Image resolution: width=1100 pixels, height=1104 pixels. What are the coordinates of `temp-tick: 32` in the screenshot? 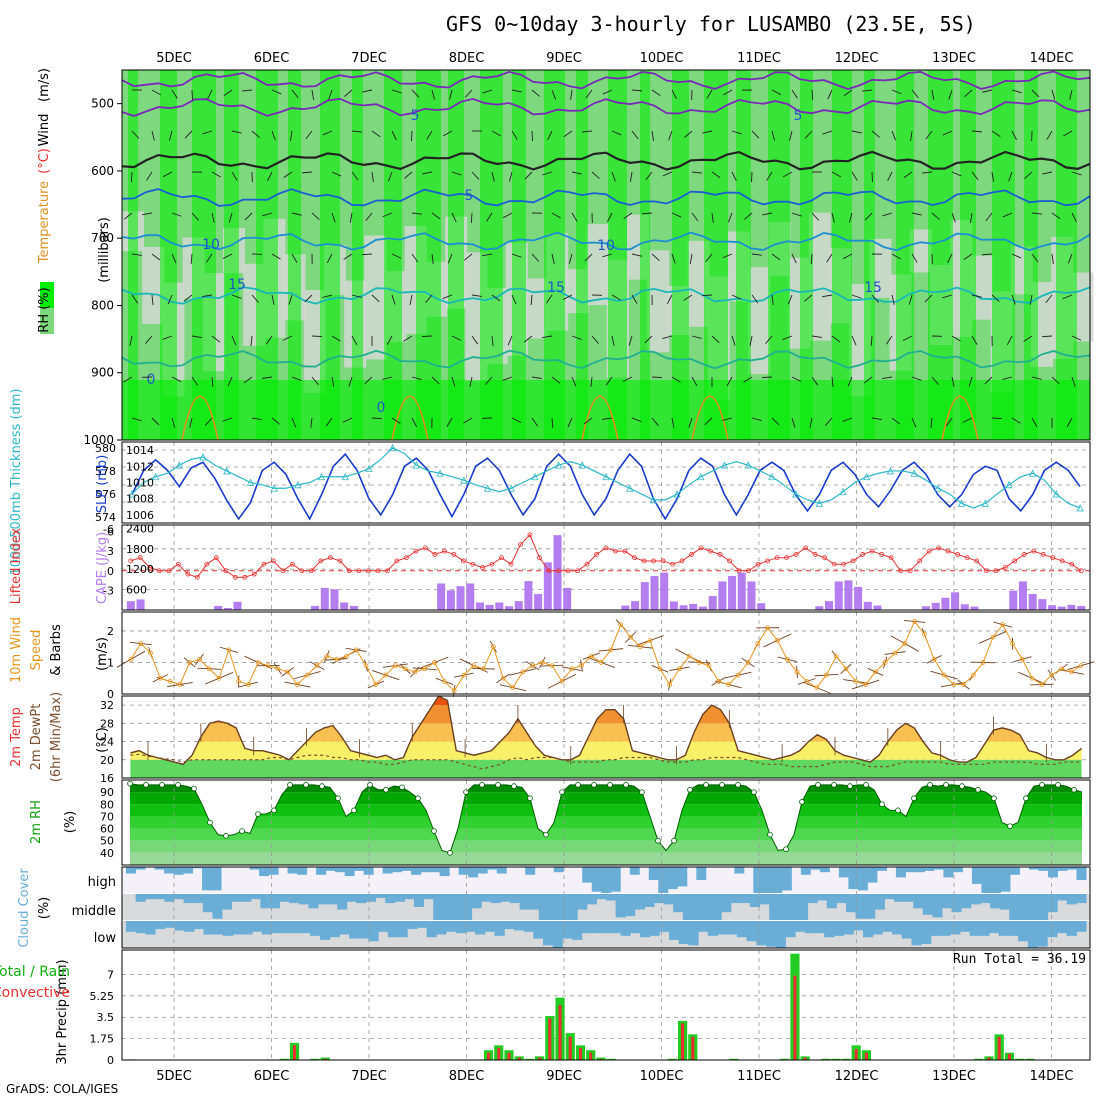 It's located at (107, 705).